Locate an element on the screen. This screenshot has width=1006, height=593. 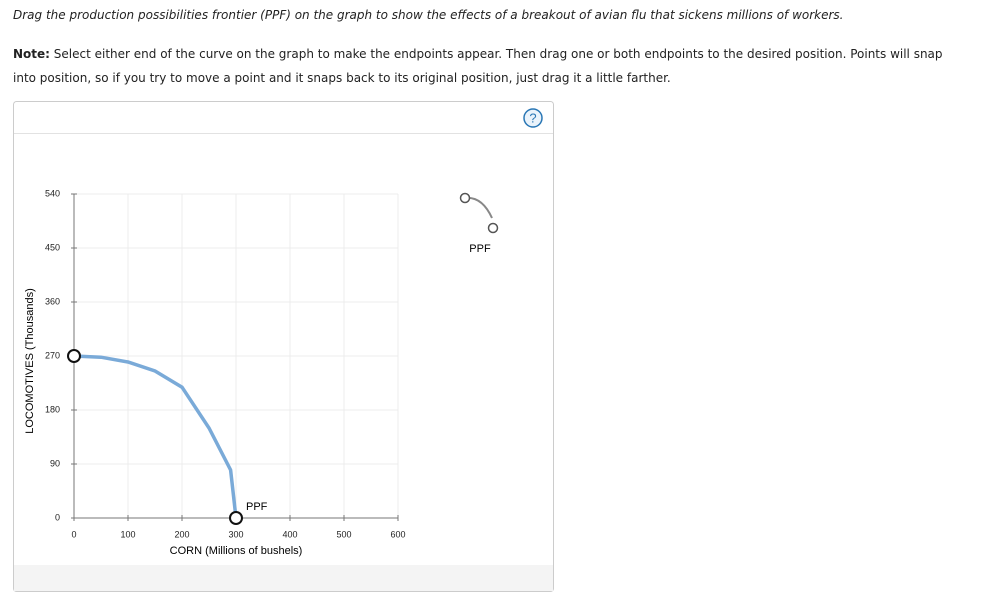
x-tick-label: 0 is located at coordinates (73, 534).